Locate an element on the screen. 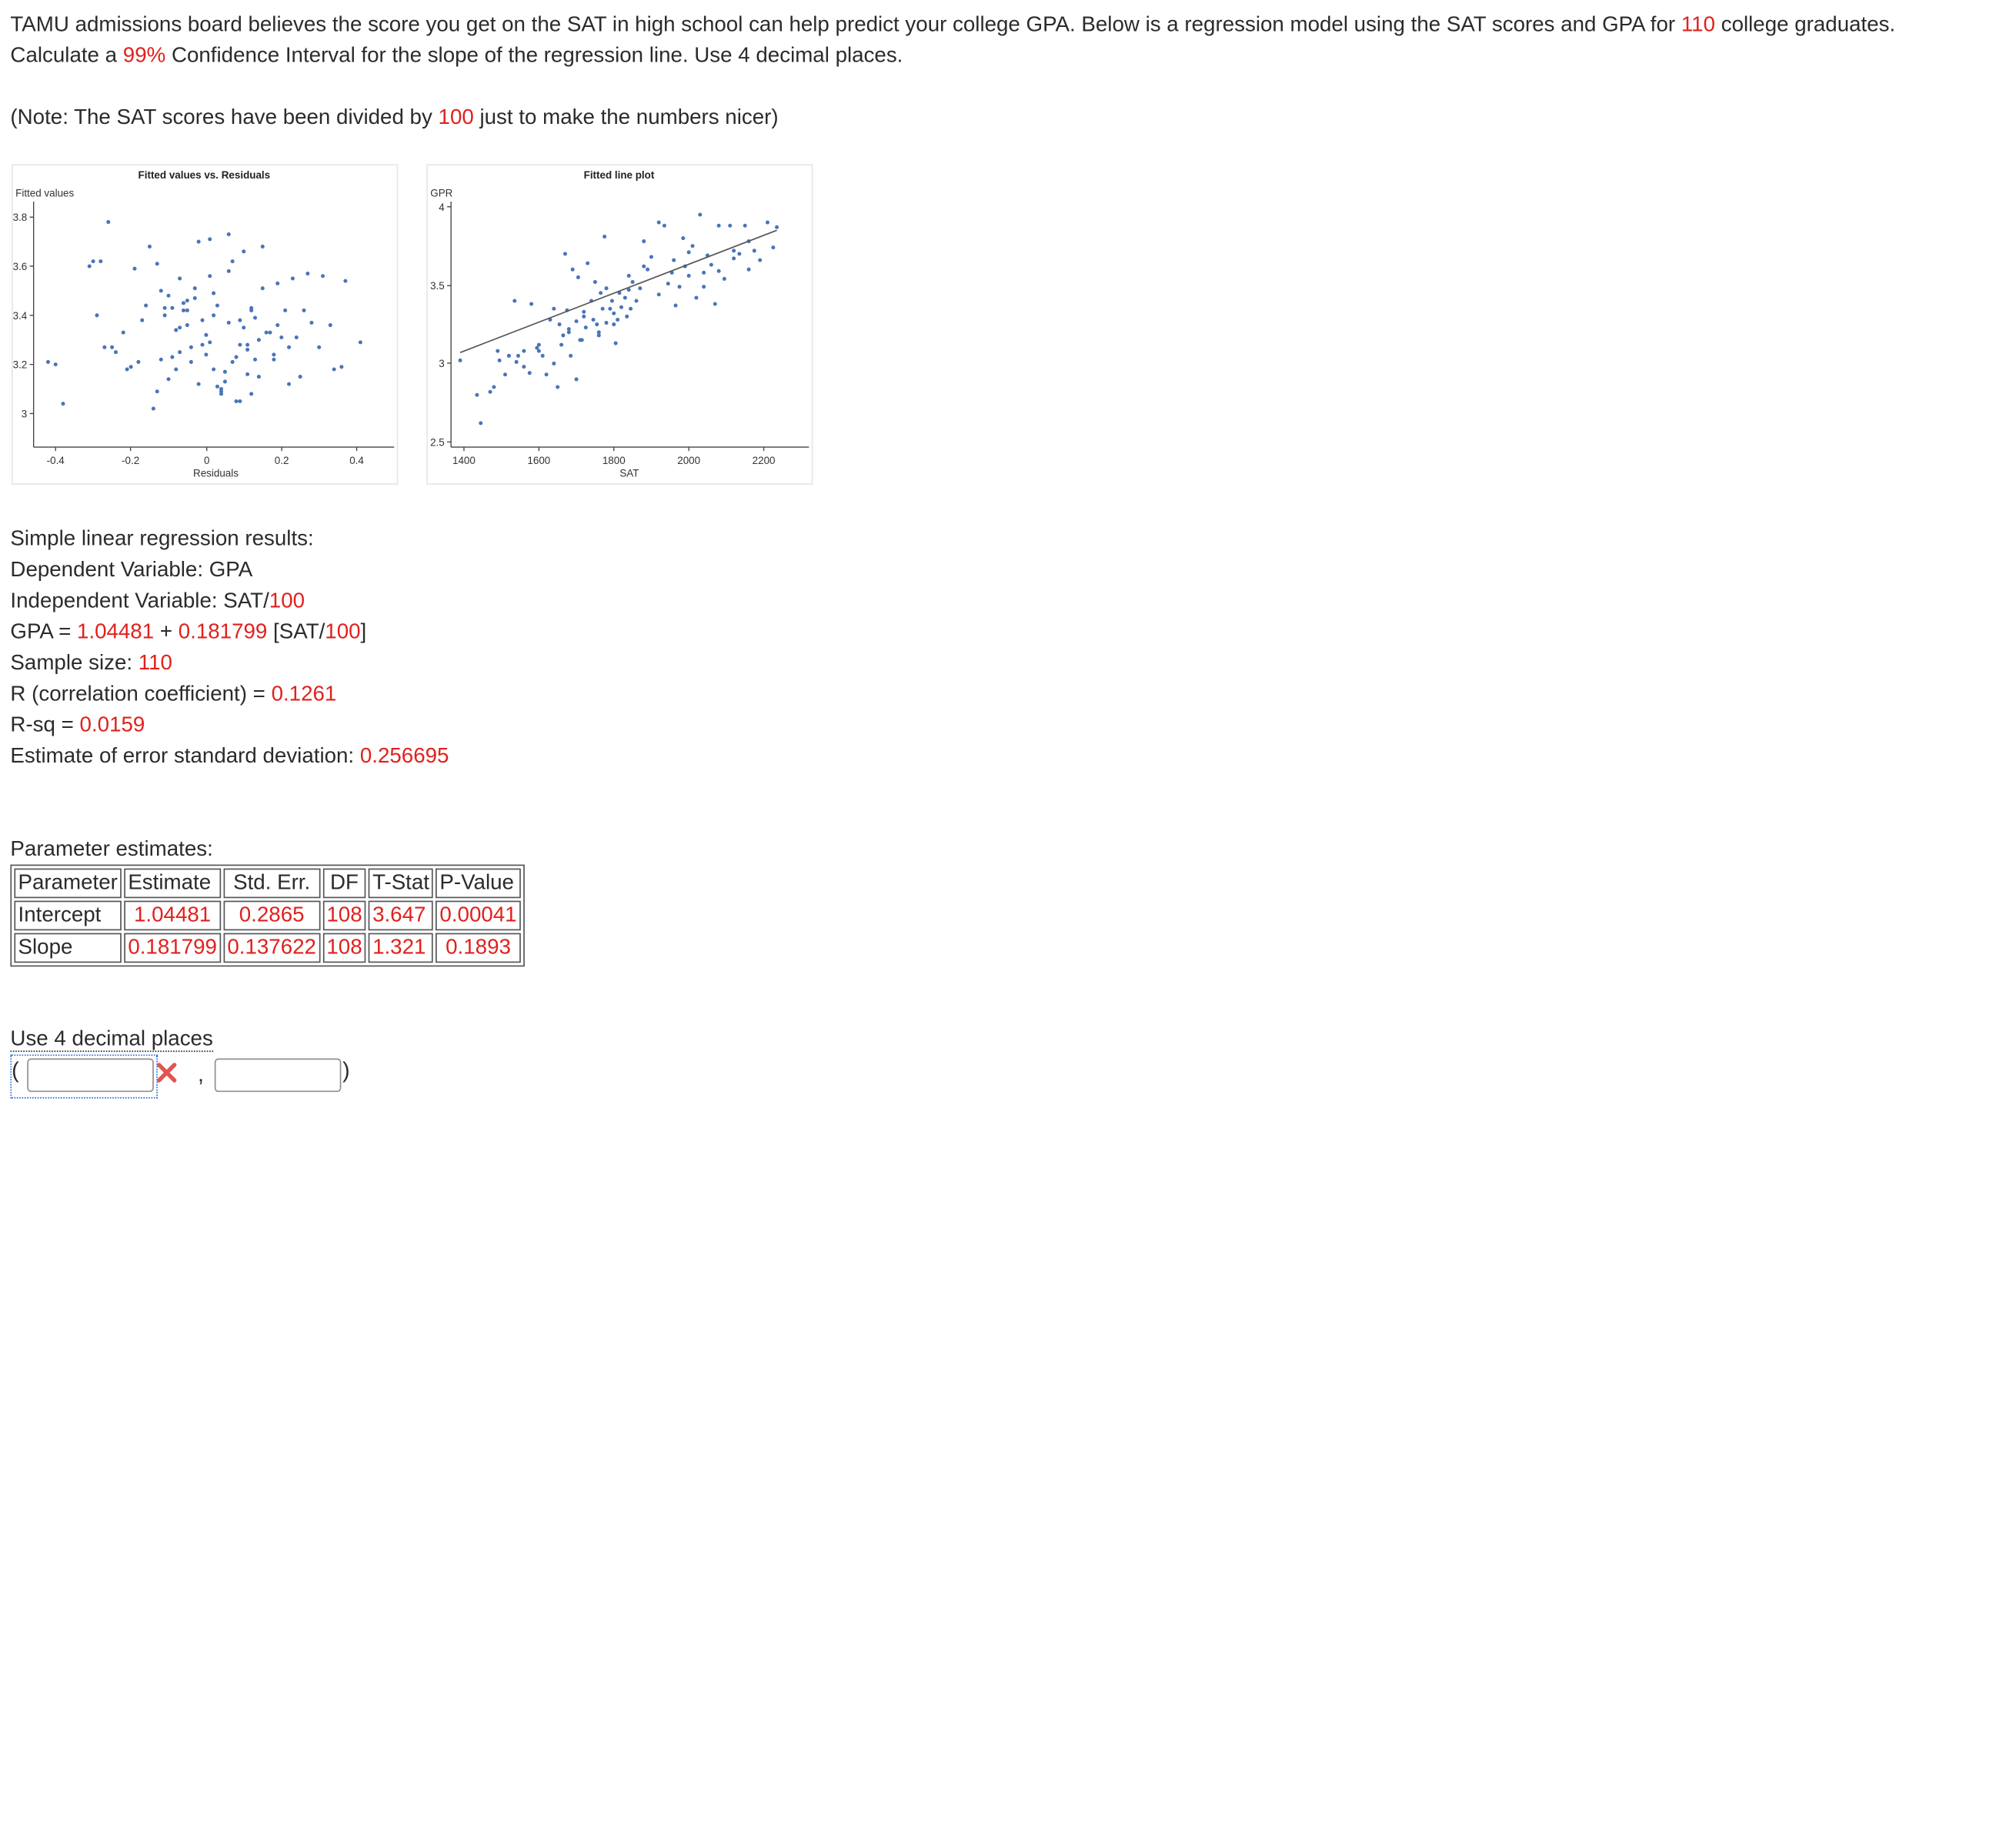 The height and width of the screenshot is (1839, 2016). residual-x-ticks: -0.4 -0.2 0 0.2 0.4 is located at coordinates (206, 456).